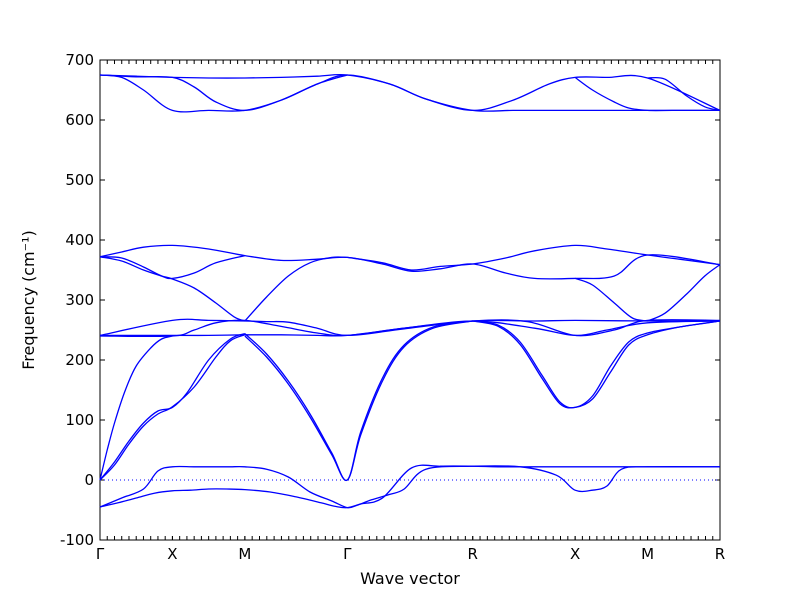 Image resolution: width=800 pixels, height=600 pixels. Describe the element at coordinates (79, 180) in the screenshot. I see `y-tick-label: 500` at that location.